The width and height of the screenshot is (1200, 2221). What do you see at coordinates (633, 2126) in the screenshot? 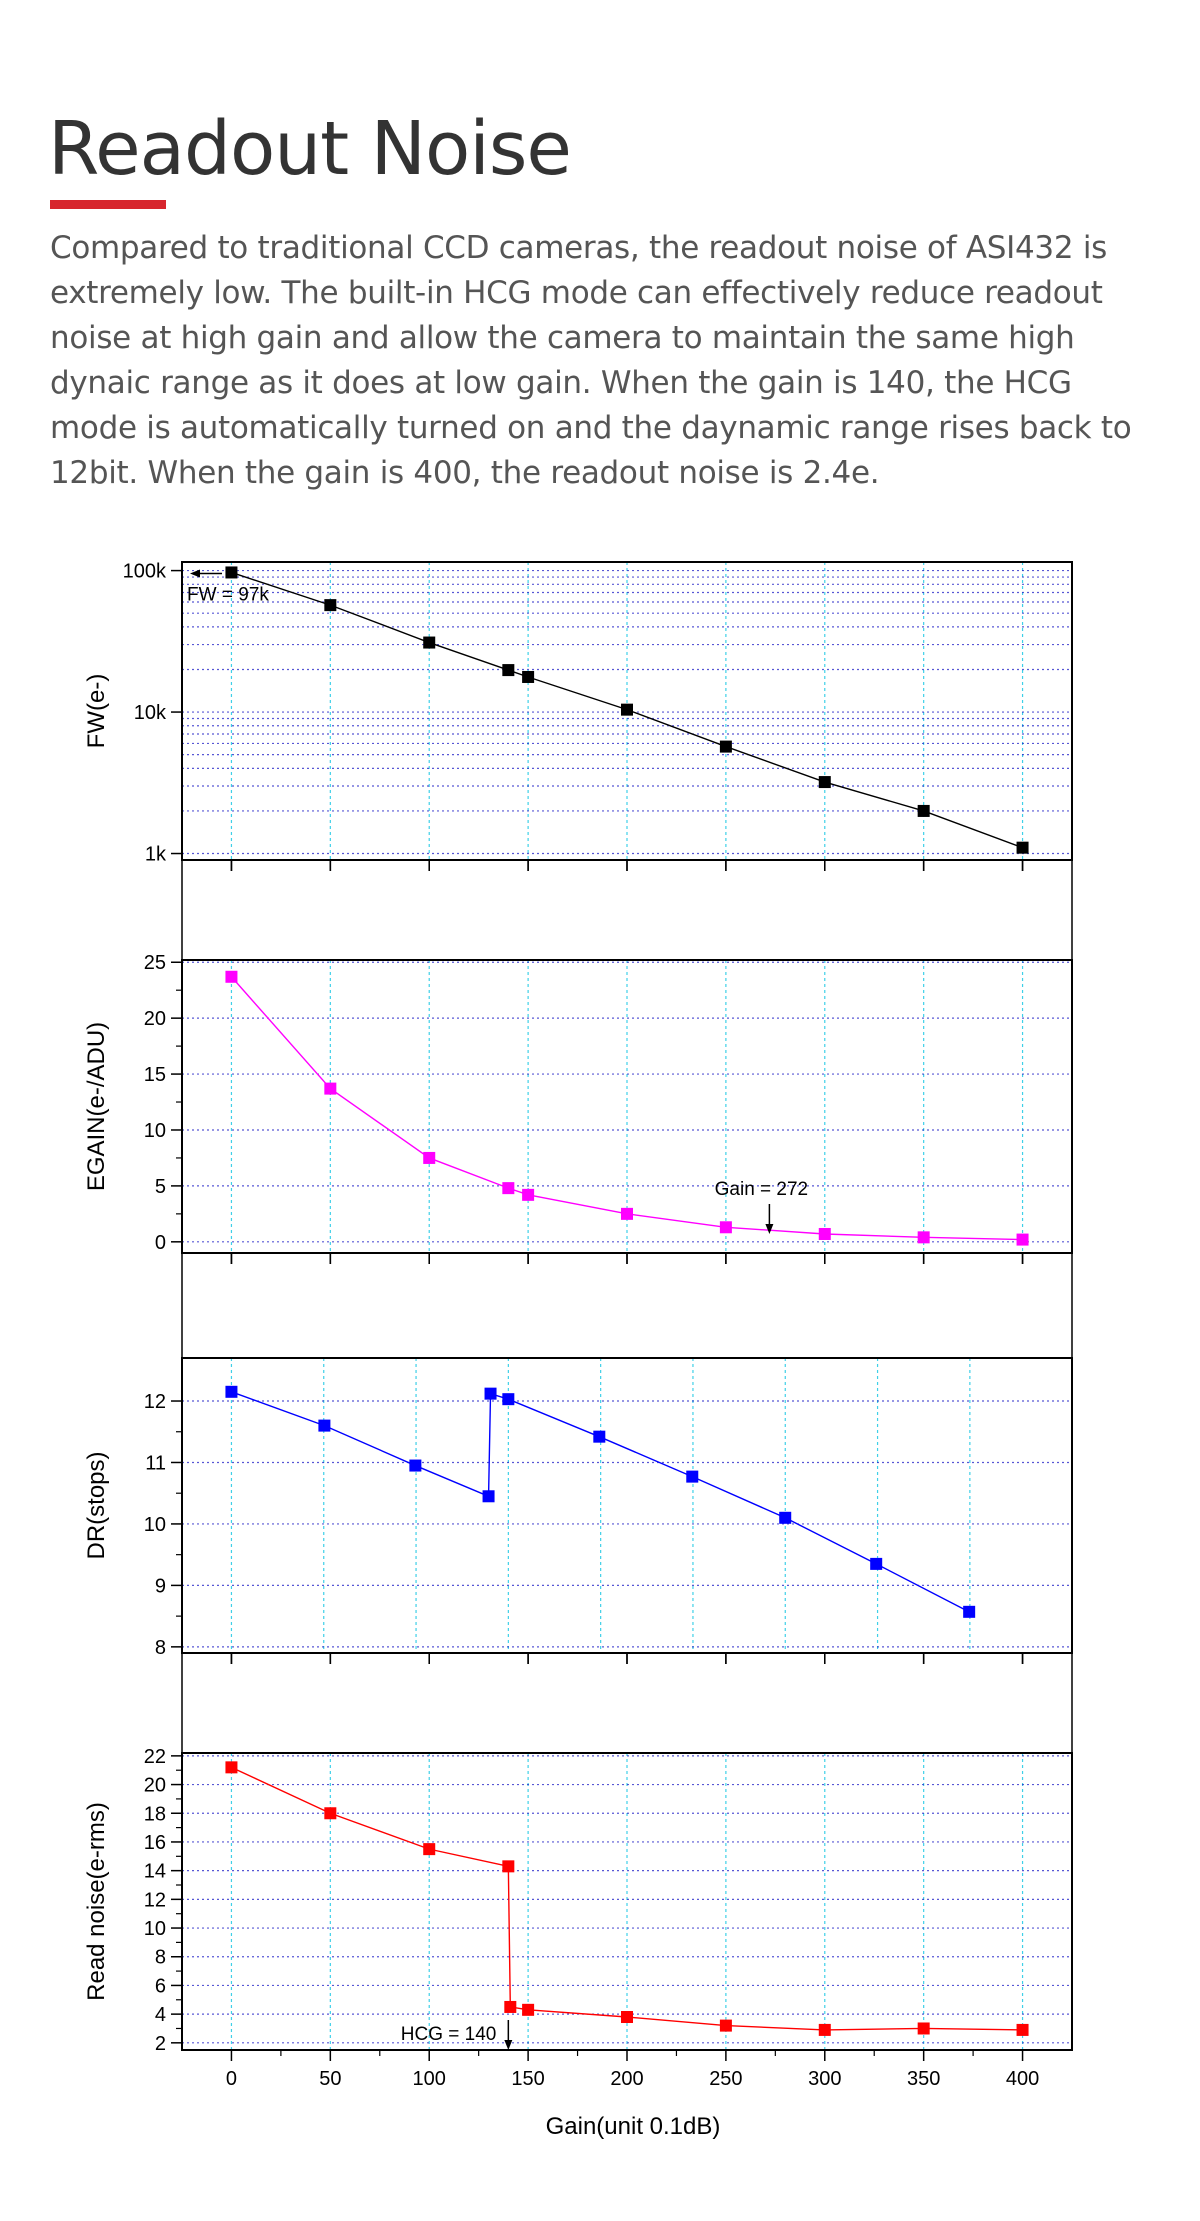
I see `x-axis-label: Gain(unit 0.1dB)` at bounding box center [633, 2126].